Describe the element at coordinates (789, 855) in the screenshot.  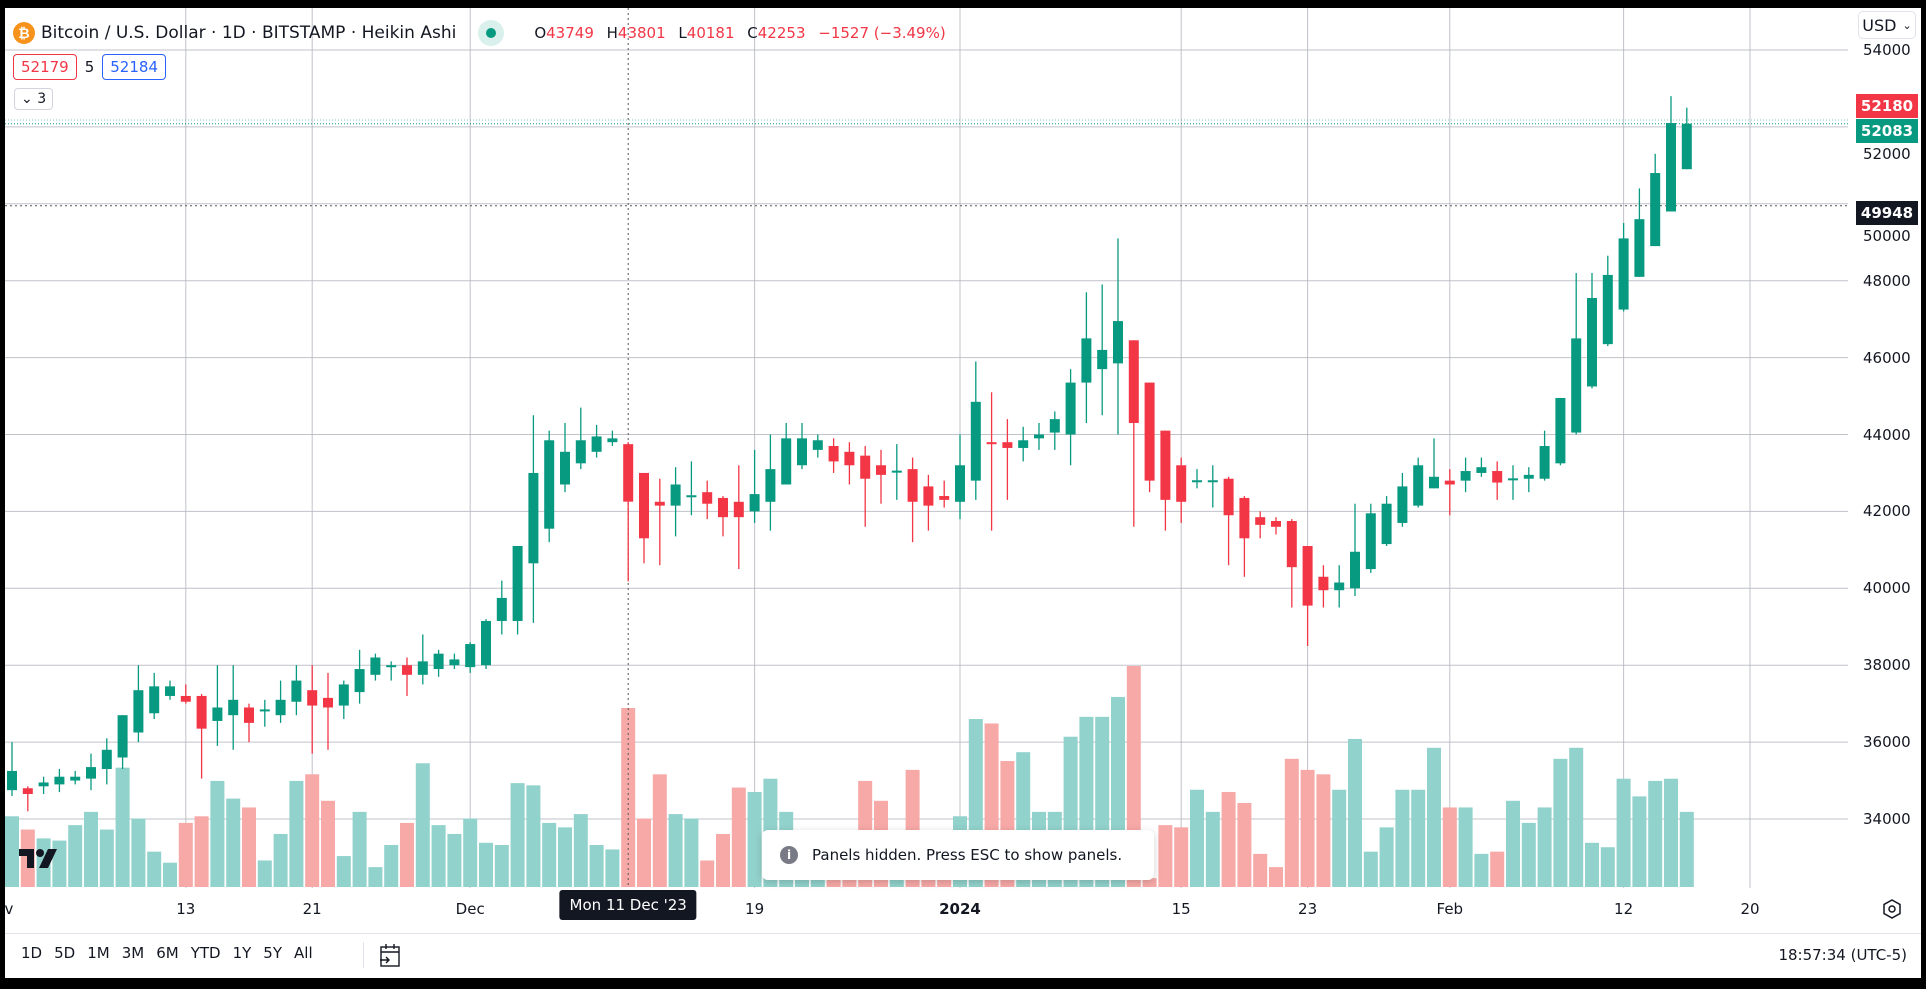
I see `info-icon: i` at that location.